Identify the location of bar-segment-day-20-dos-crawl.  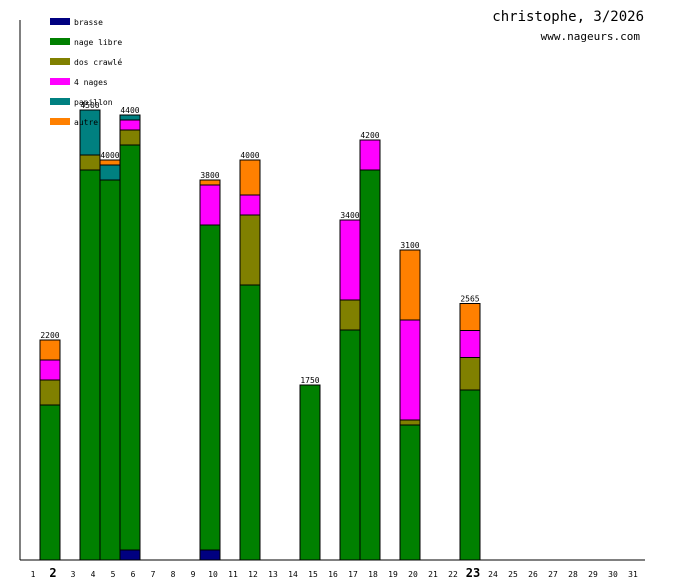
(410, 422).